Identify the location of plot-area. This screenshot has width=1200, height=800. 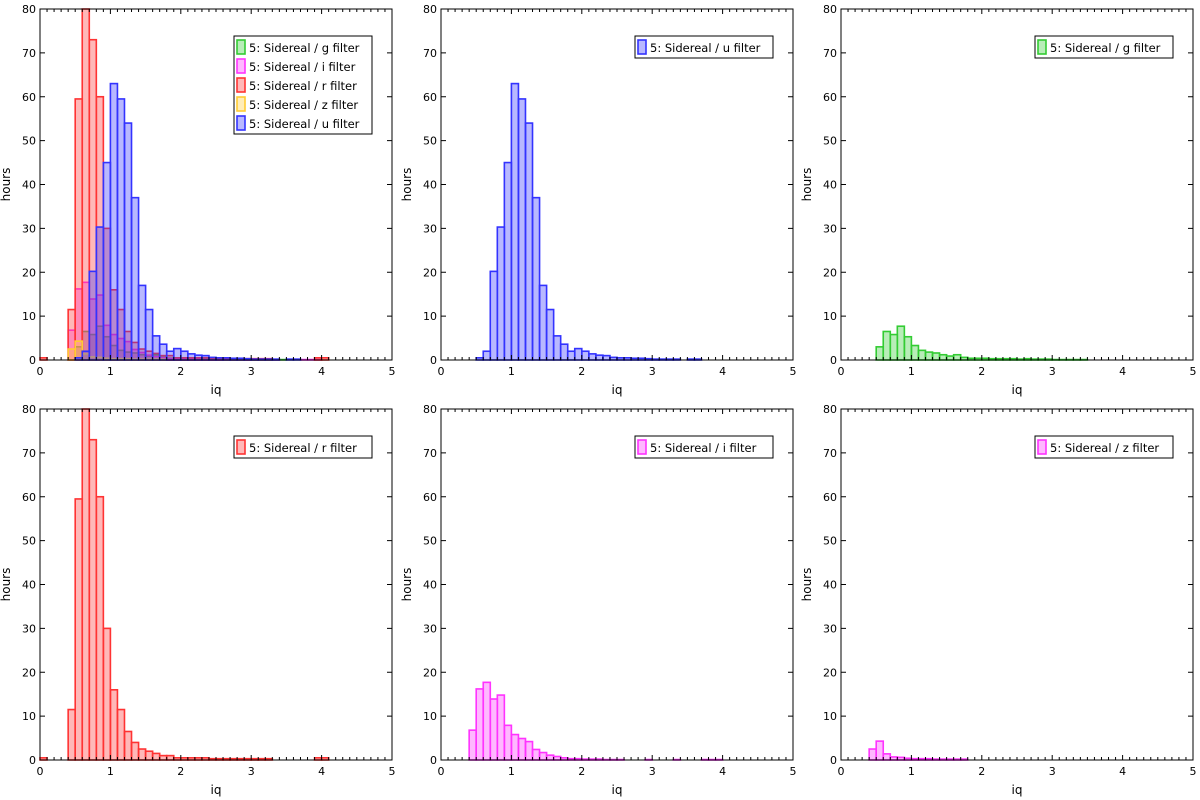
(1017, 584).